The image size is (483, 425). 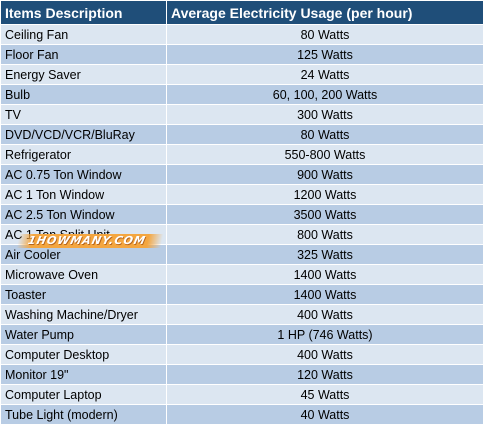 I want to click on item-cell: Tube Light (modern), so click(x=84, y=415).